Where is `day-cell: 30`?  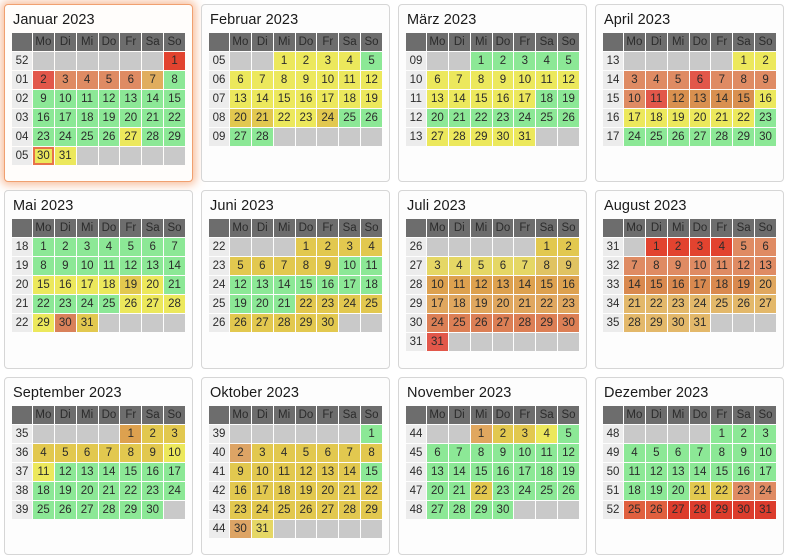 day-cell: 30 is located at coordinates (744, 509).